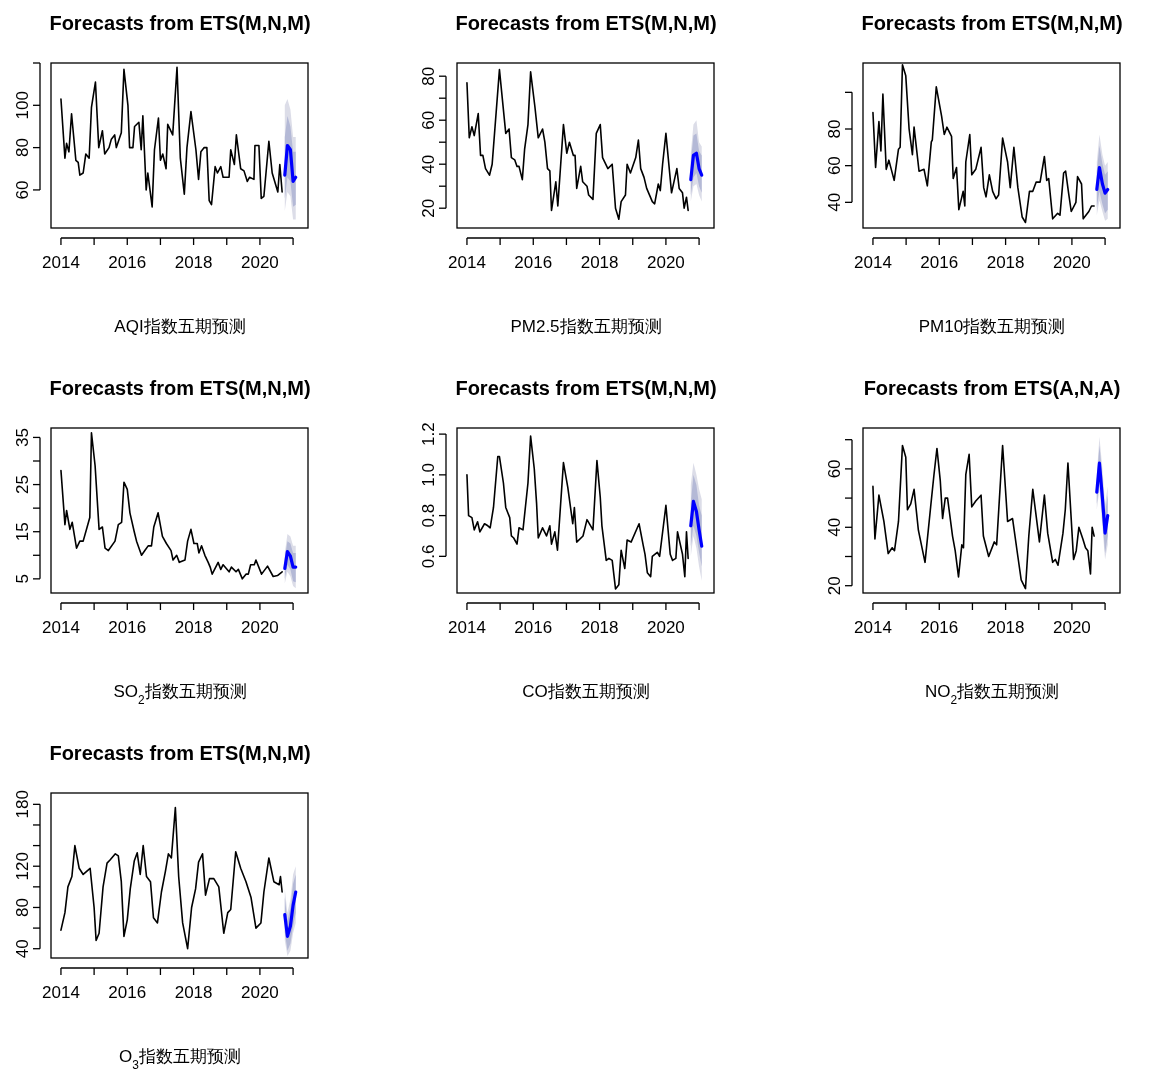  Describe the element at coordinates (428, 434) in the screenshot. I see `y-tick-label: 1.2` at that location.